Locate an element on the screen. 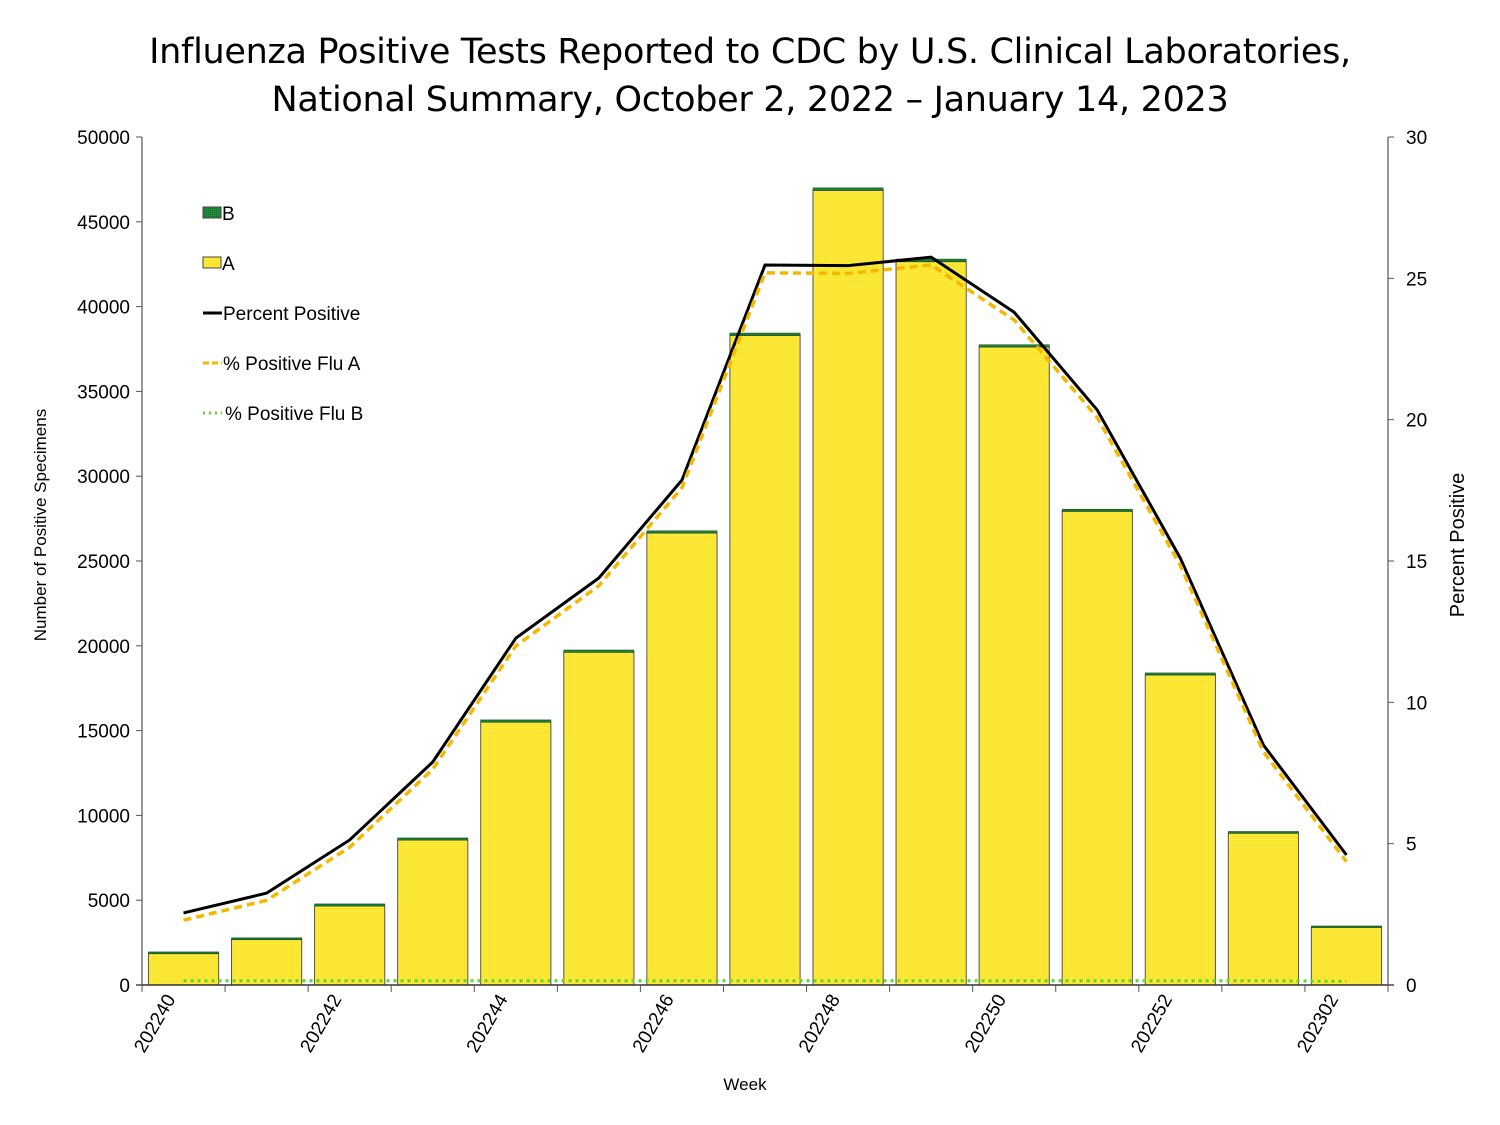 The height and width of the screenshot is (1125, 1500). y-tick-label-right: 15 is located at coordinates (1416, 562).